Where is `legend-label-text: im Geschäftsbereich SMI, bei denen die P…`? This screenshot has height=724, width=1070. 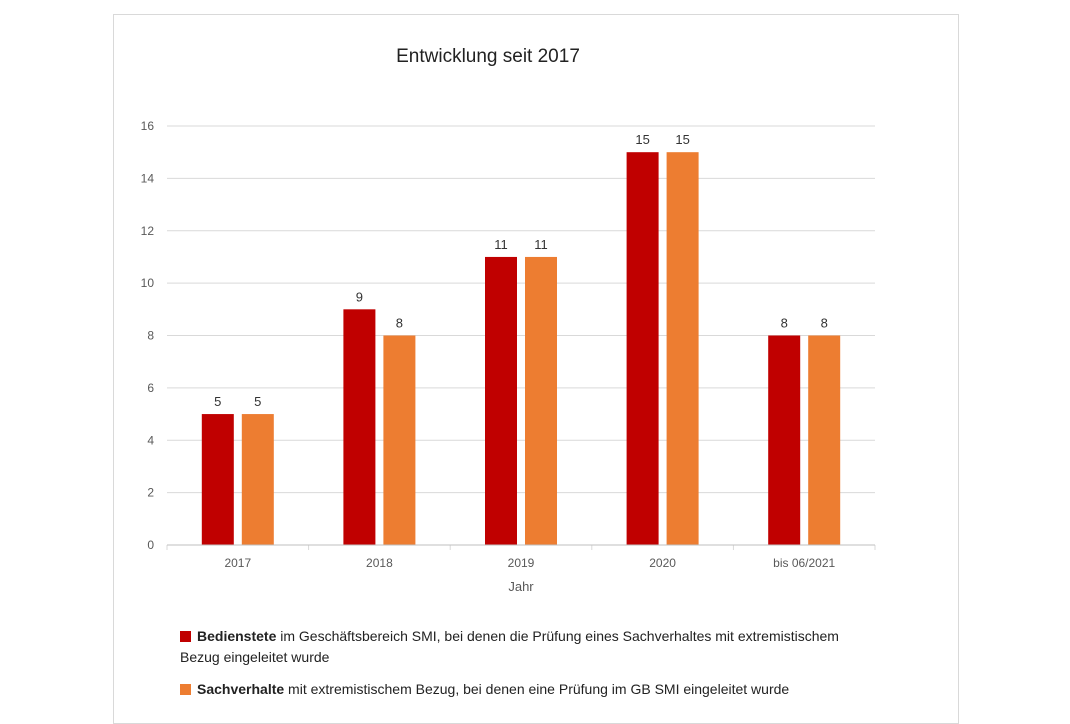
legend-label-text: im Geschäftsbereich SMI, bei denen die P… is located at coordinates (509, 646).